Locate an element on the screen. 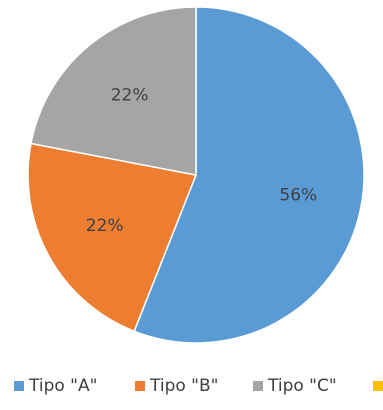 Image resolution: width=383 pixels, height=410 pixels. slice-data-label-3: 22% is located at coordinates (130, 96).